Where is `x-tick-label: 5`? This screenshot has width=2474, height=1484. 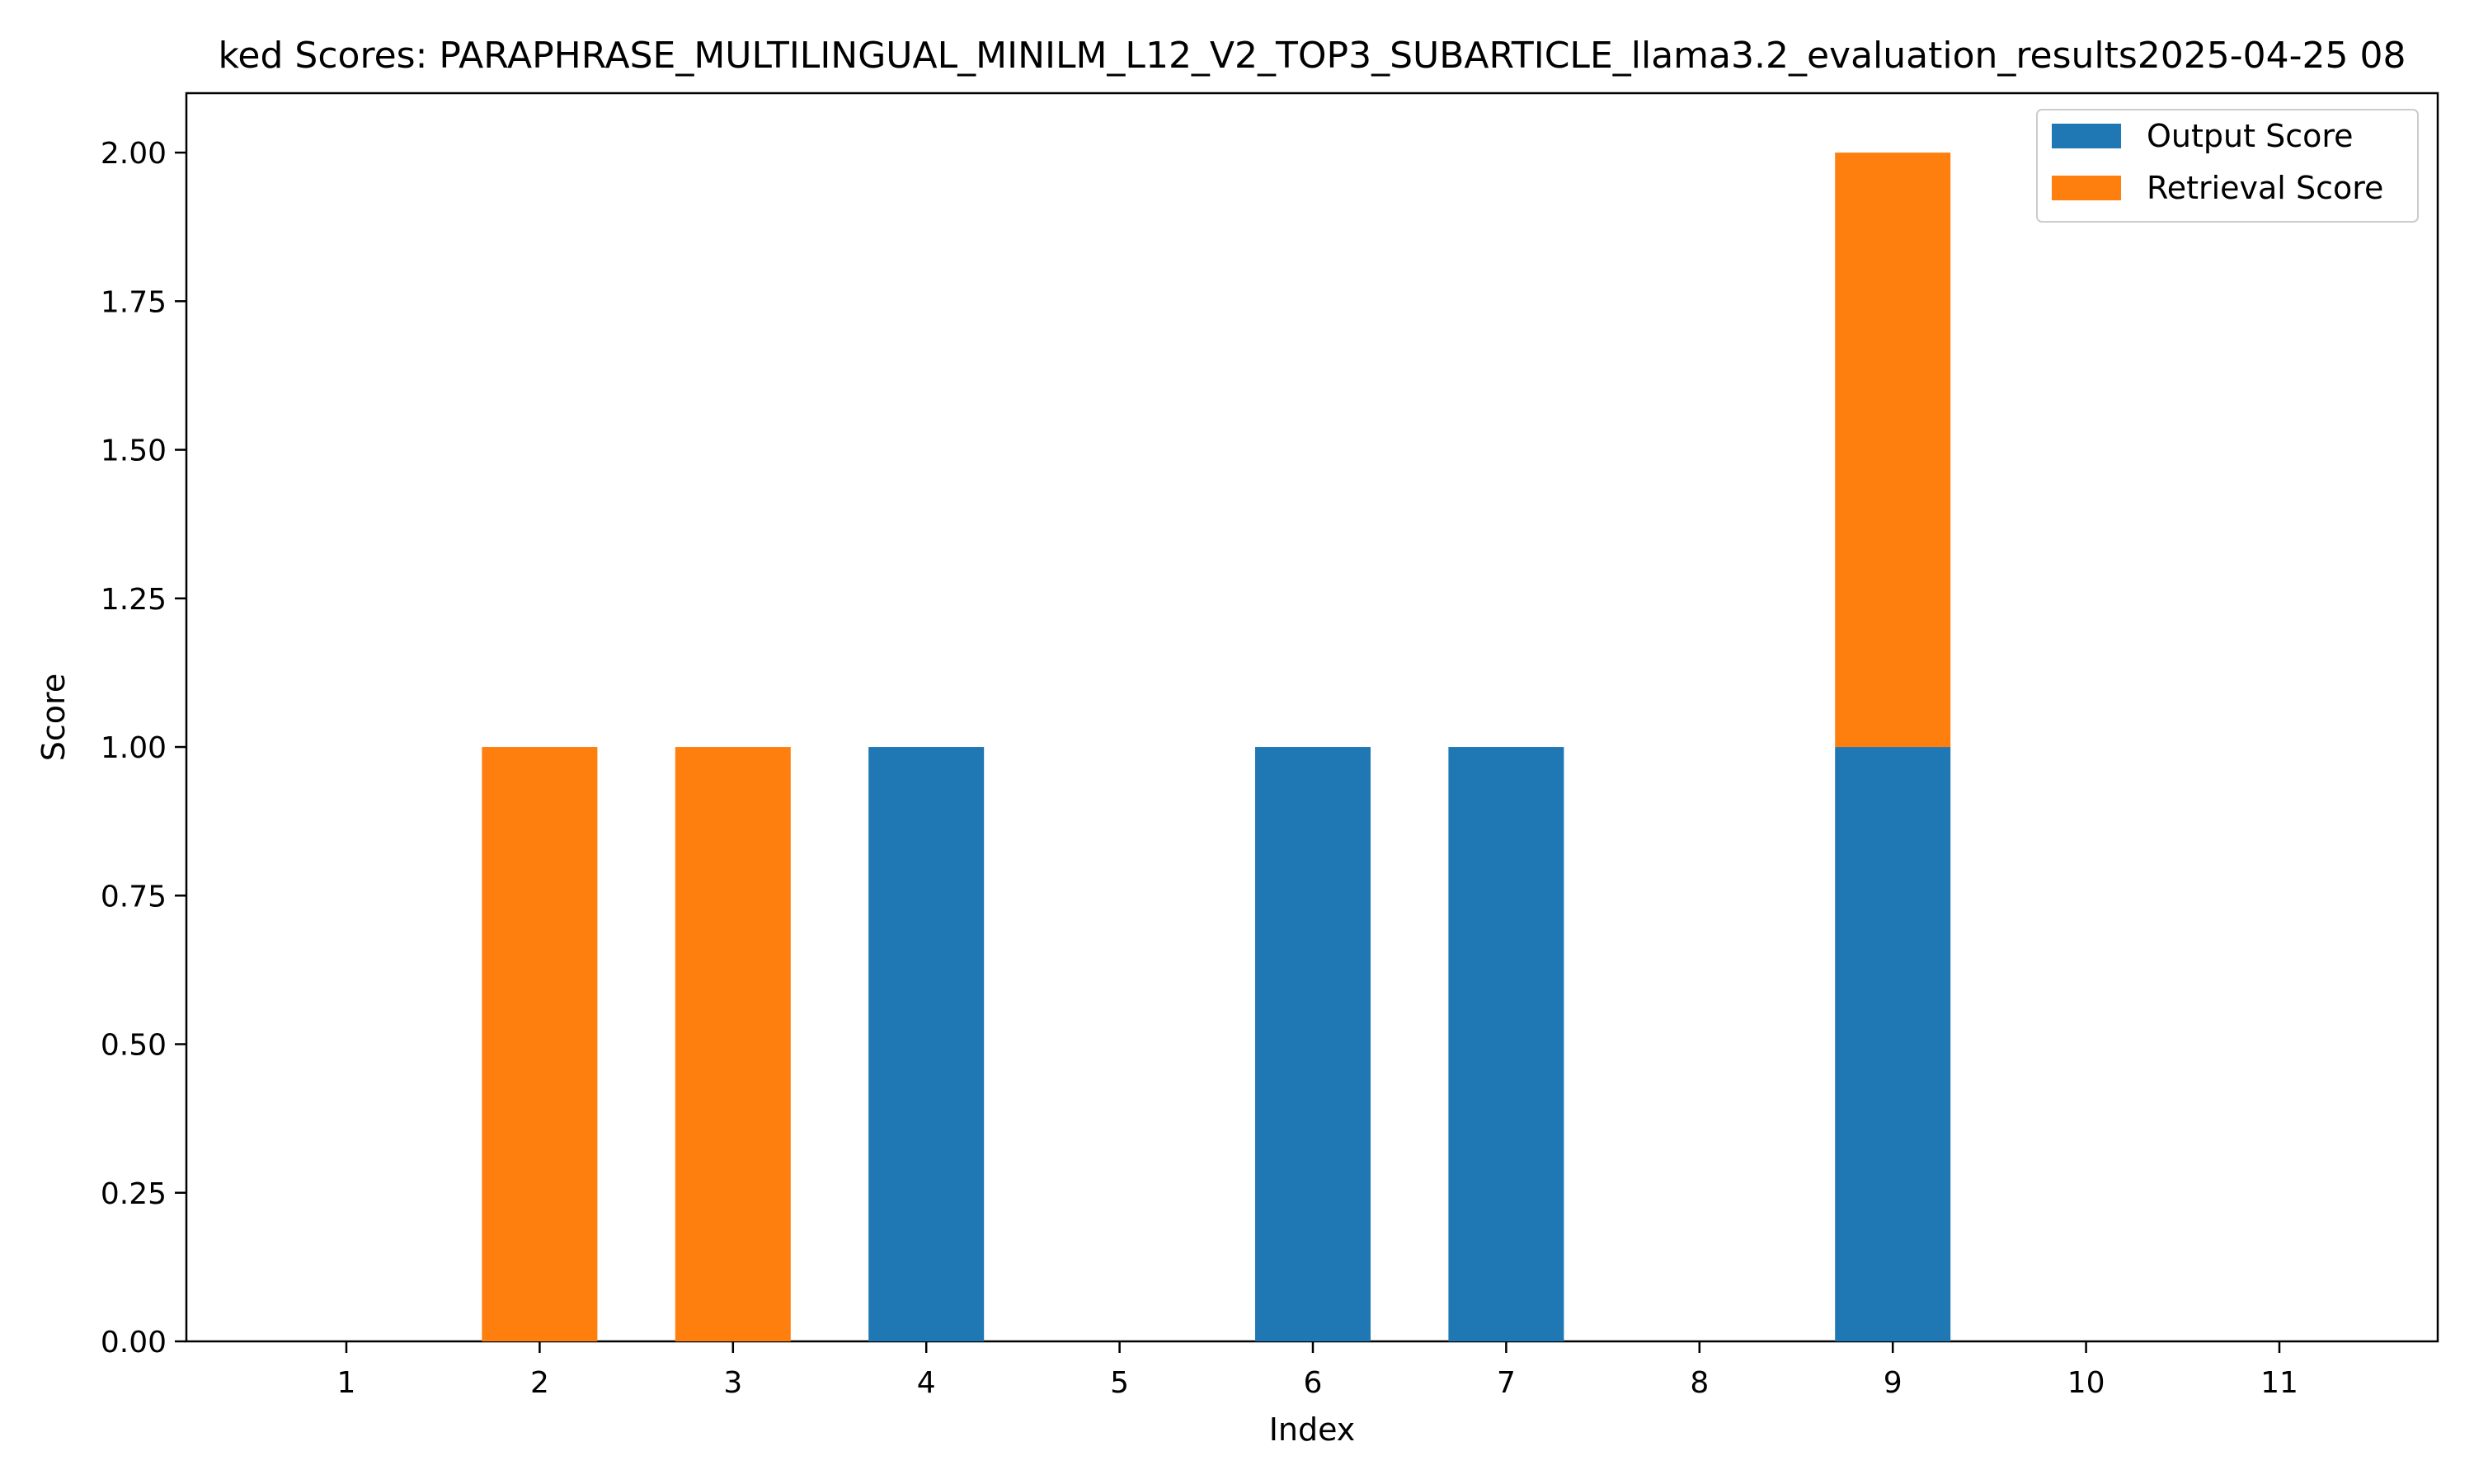
x-tick-label: 5 is located at coordinates (1119, 1383).